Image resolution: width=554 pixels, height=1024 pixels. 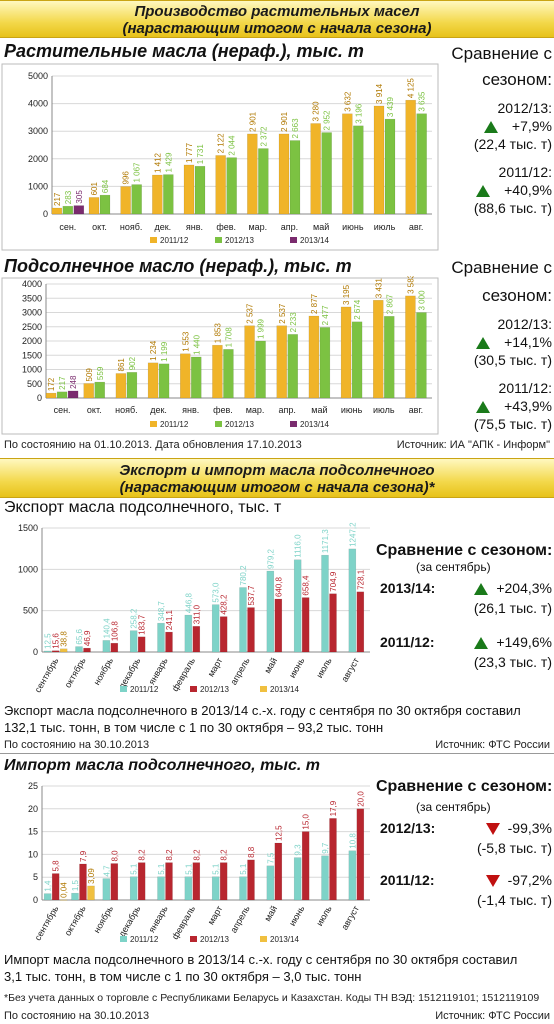 I want to click on data-label: 601, so click(x=94, y=189).